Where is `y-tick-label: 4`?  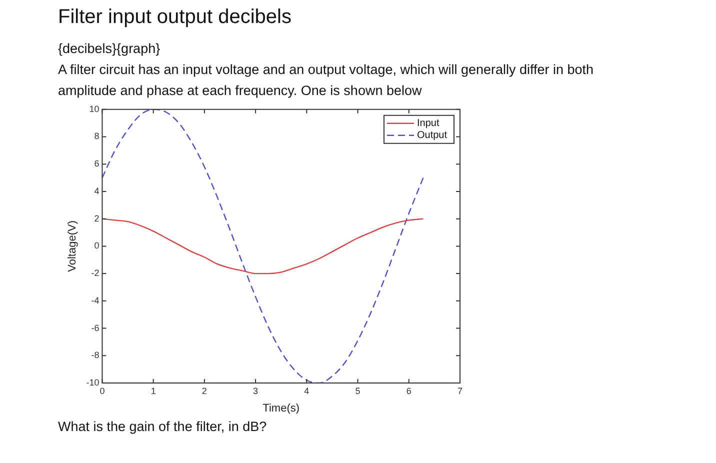
y-tick-label: 4 is located at coordinates (97, 191).